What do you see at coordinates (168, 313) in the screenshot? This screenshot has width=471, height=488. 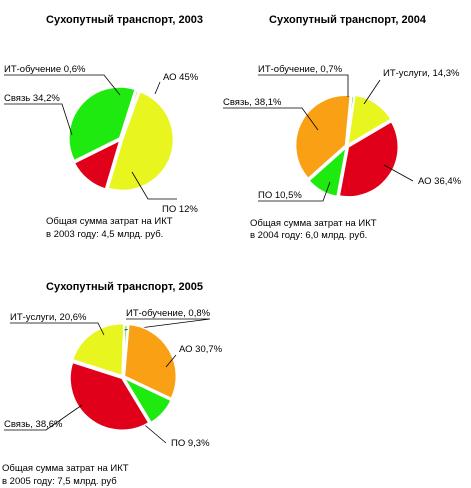 I see `slice-label-ит-обучение: ИТ-обучение, 0,8%` at bounding box center [168, 313].